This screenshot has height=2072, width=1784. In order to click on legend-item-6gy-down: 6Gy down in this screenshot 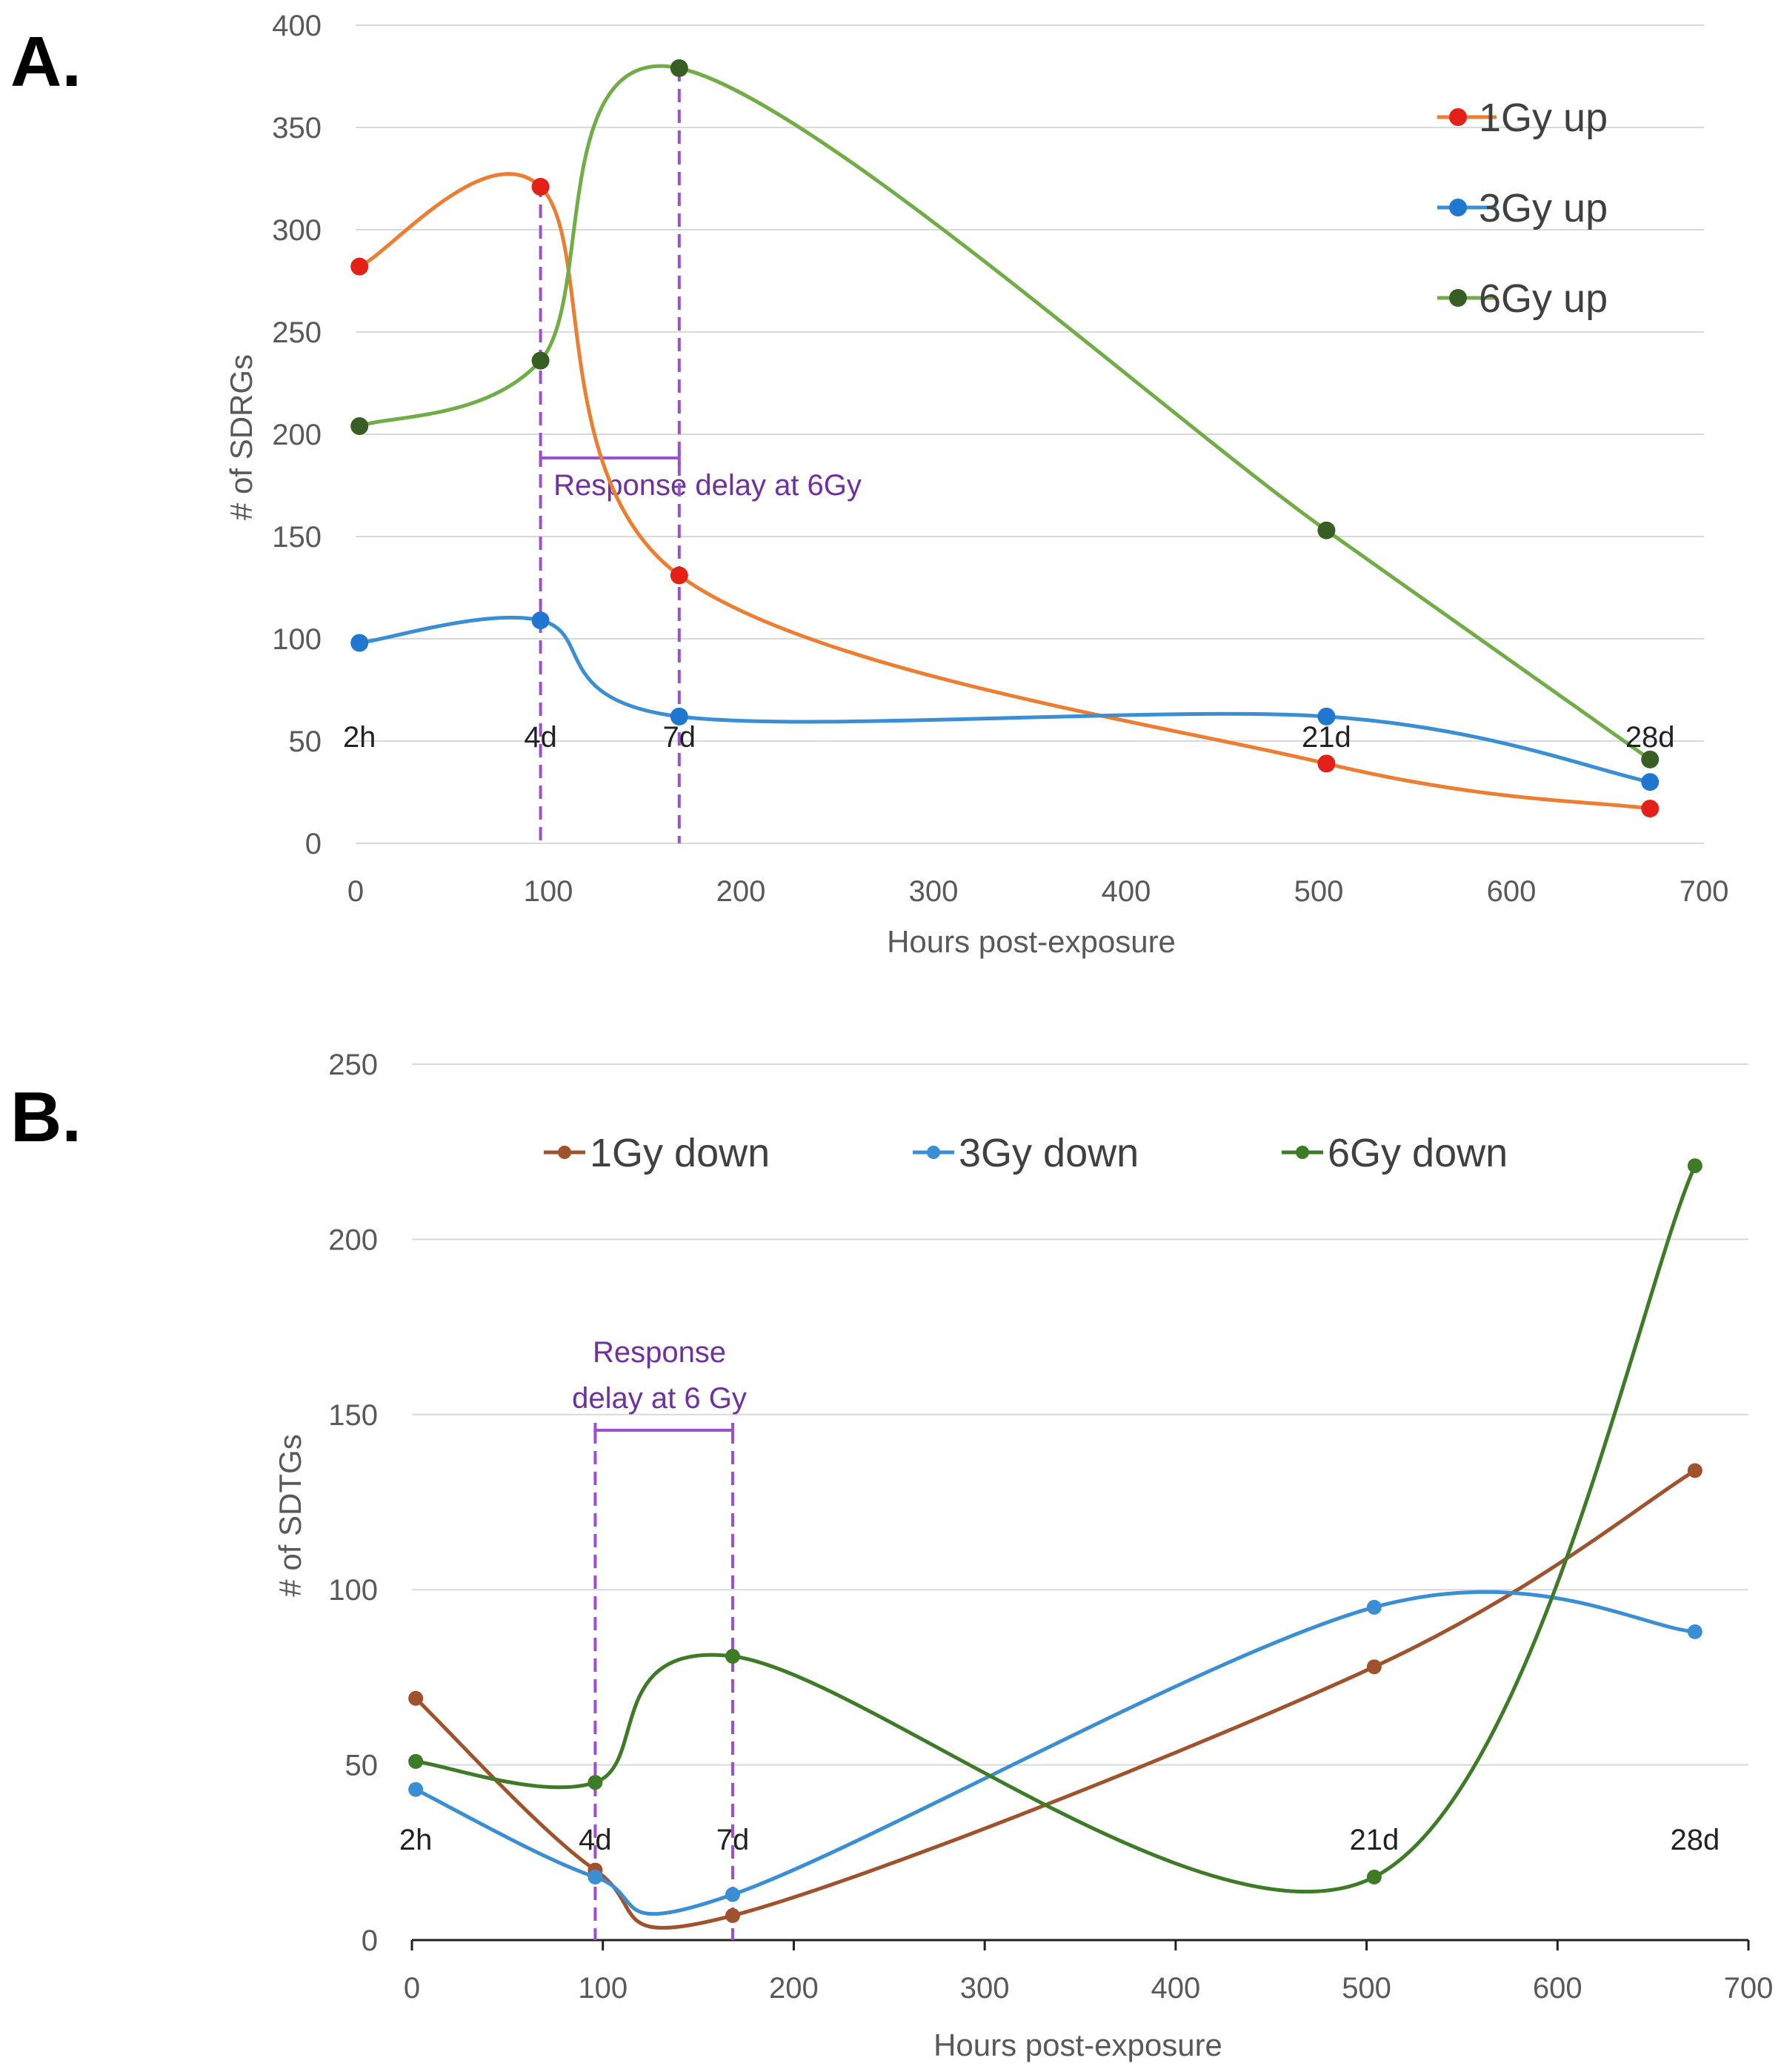, I will do `click(1395, 1153)`.